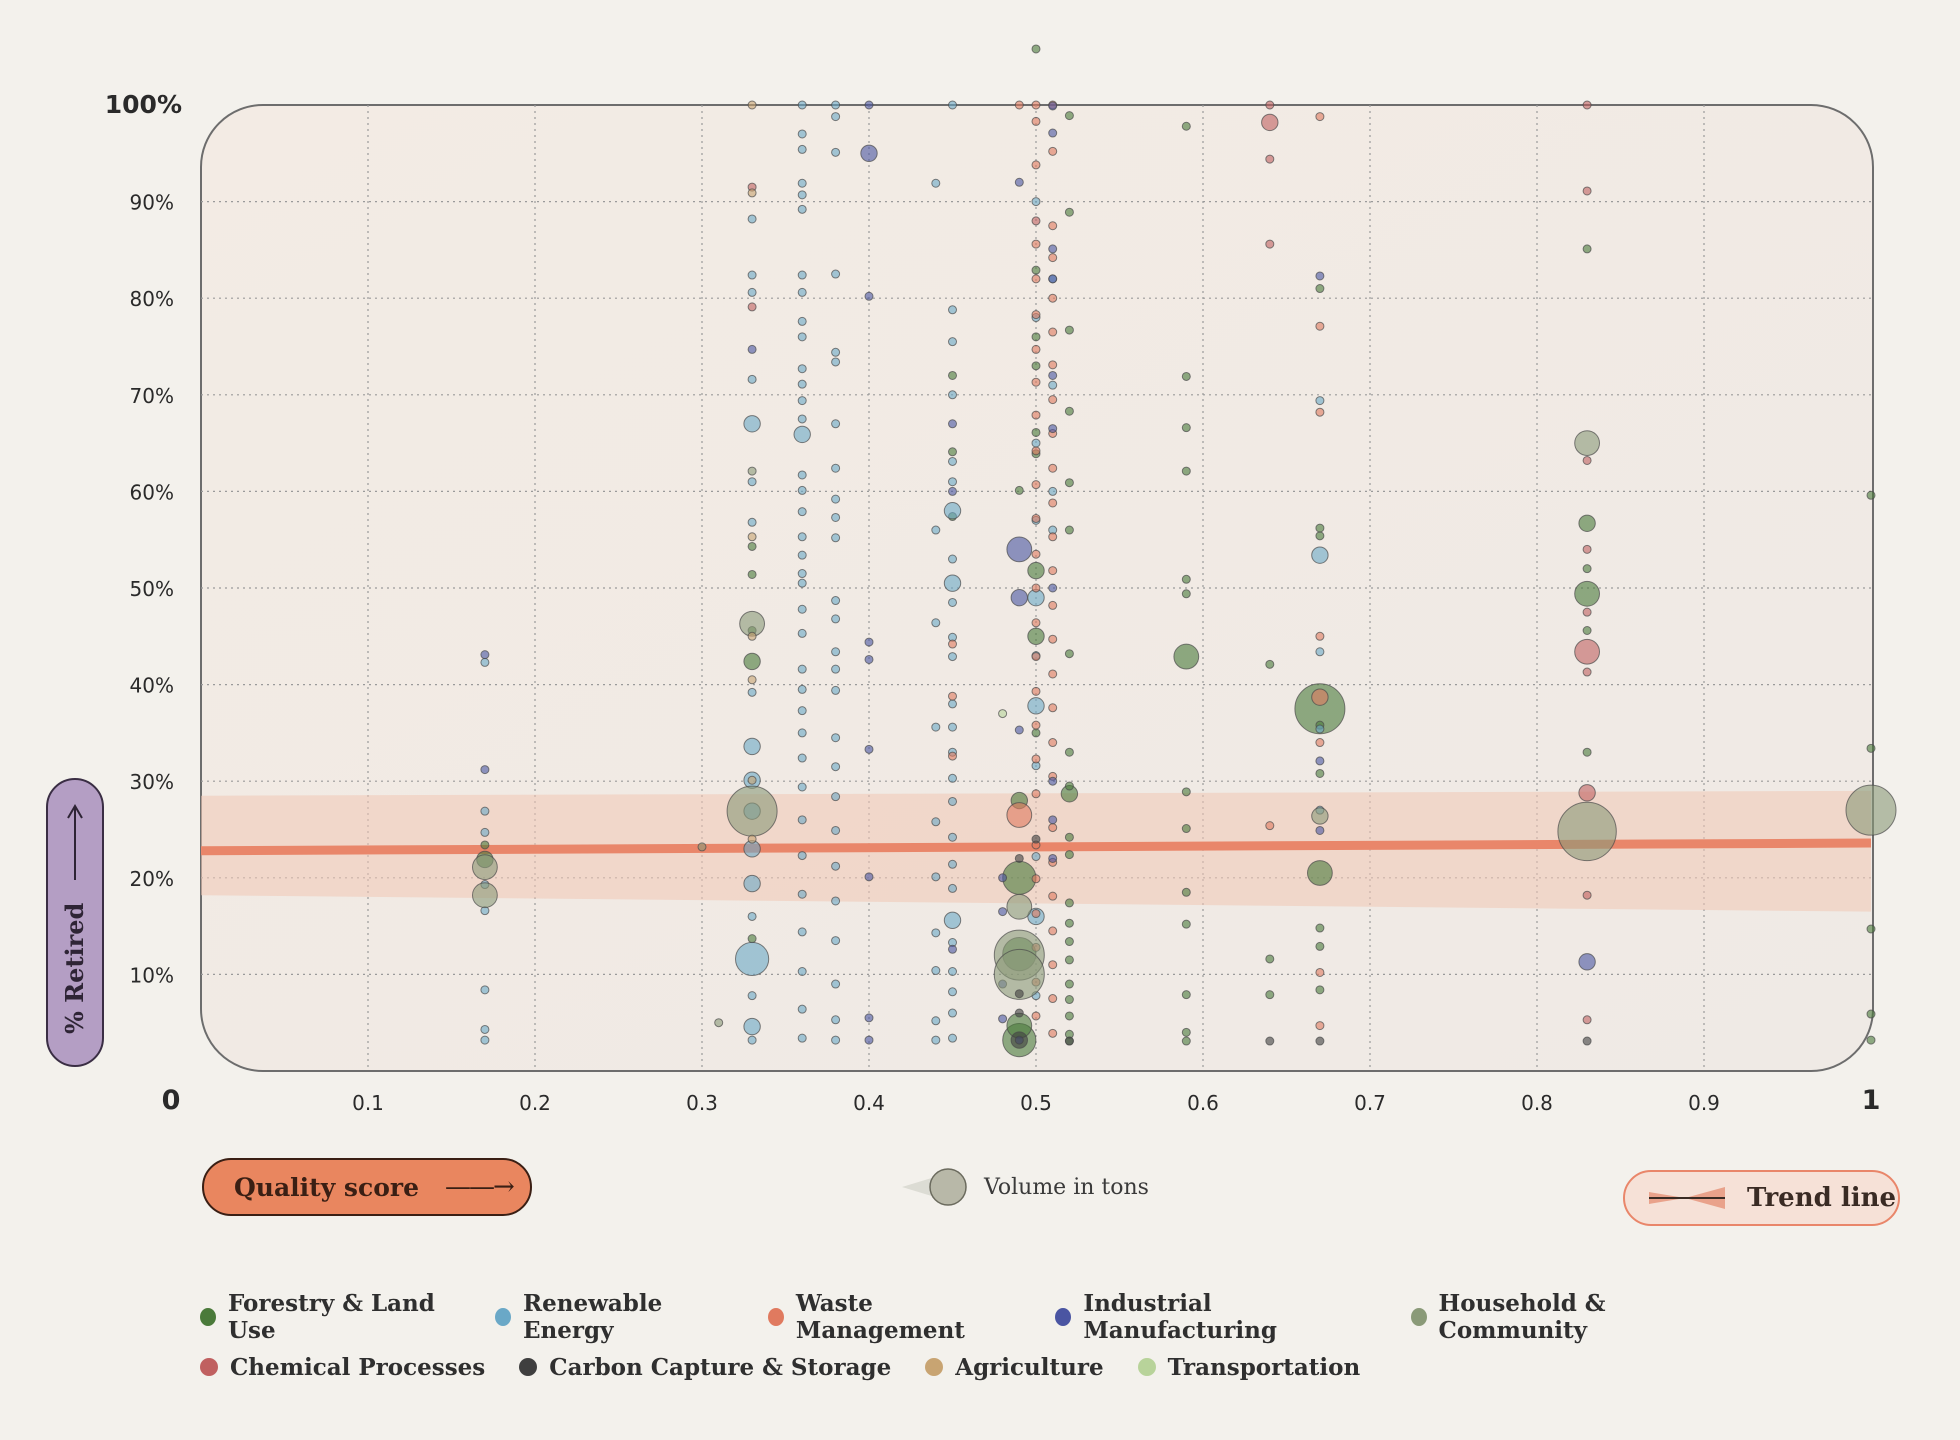 This screenshot has width=1960, height=1440. Describe the element at coordinates (143, 538) in the screenshot. I see `y-axis-ticks: 10% 20% 30% 40% 50% 60% 70% 80% 90% 100%` at that location.